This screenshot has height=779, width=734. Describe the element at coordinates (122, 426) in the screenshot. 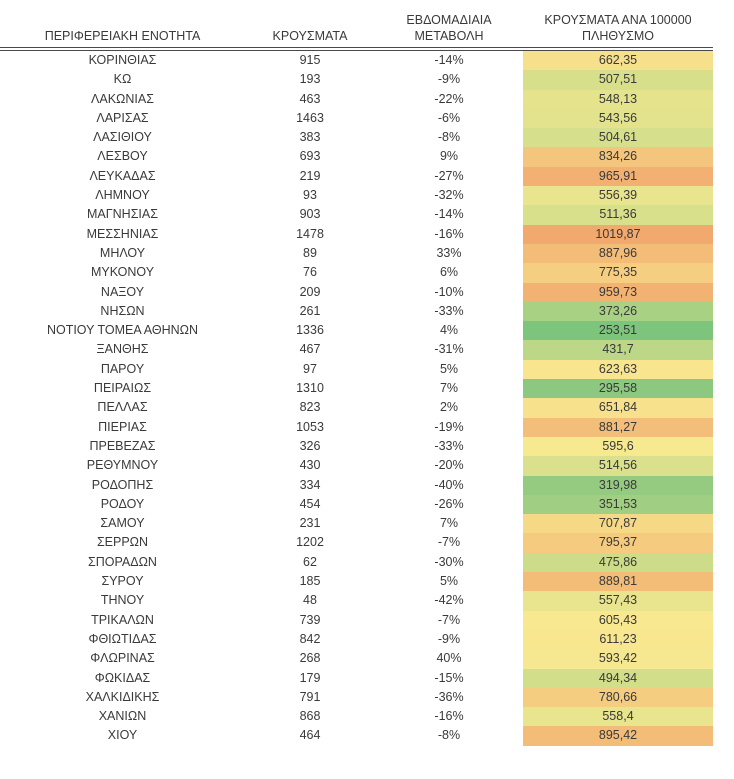

I see `region-cell: ΠΙΕΡΙΑΣ` at that location.